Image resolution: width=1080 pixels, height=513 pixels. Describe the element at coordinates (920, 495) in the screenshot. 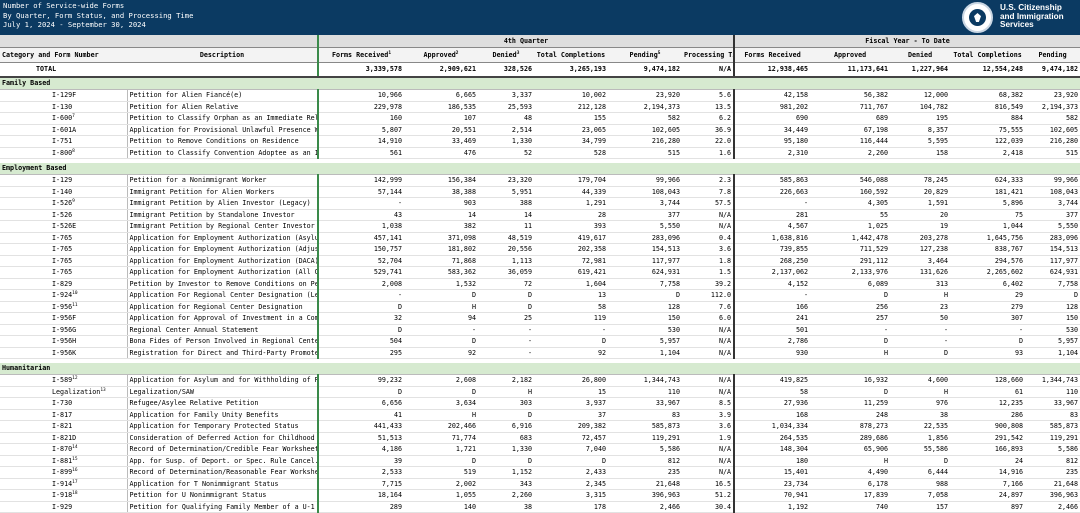

I see `value-cell: 7,058` at that location.